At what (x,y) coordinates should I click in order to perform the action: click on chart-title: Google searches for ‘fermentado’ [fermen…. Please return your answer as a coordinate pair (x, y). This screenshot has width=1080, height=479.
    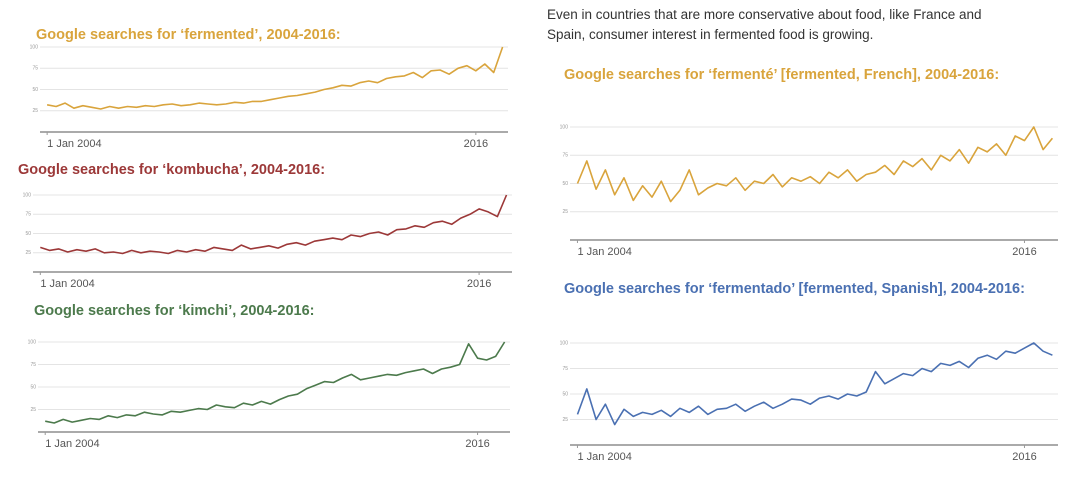
    Looking at the image, I should click on (794, 289).